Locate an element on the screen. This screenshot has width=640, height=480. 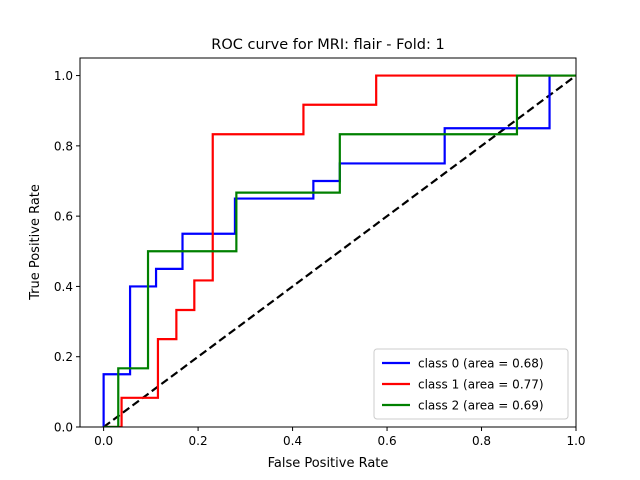
y-axis-label: True Positive Rate is located at coordinates (35, 242).